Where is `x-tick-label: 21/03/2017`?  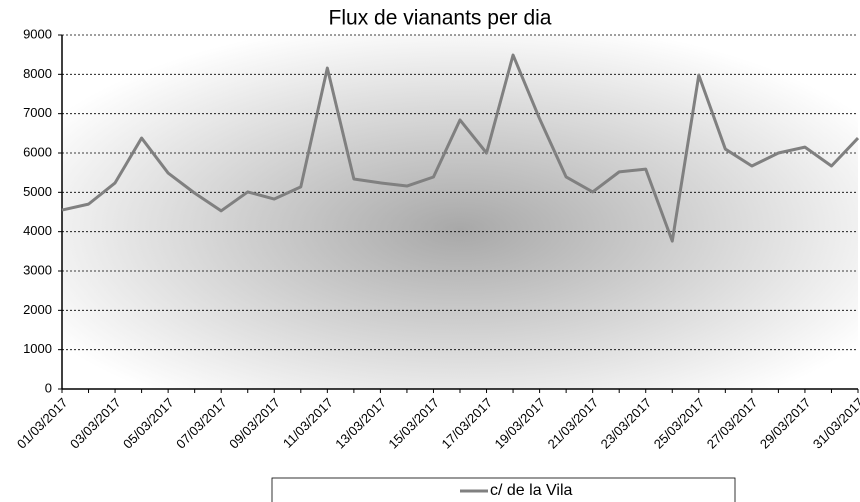
x-tick-label: 21/03/2017 is located at coordinates (573, 423).